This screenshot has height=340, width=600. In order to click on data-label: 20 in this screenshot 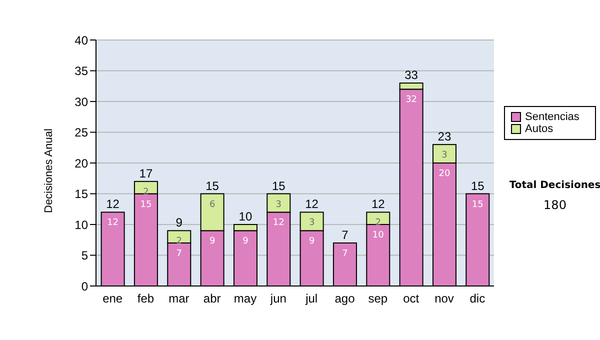, I will do `click(444, 174)`.